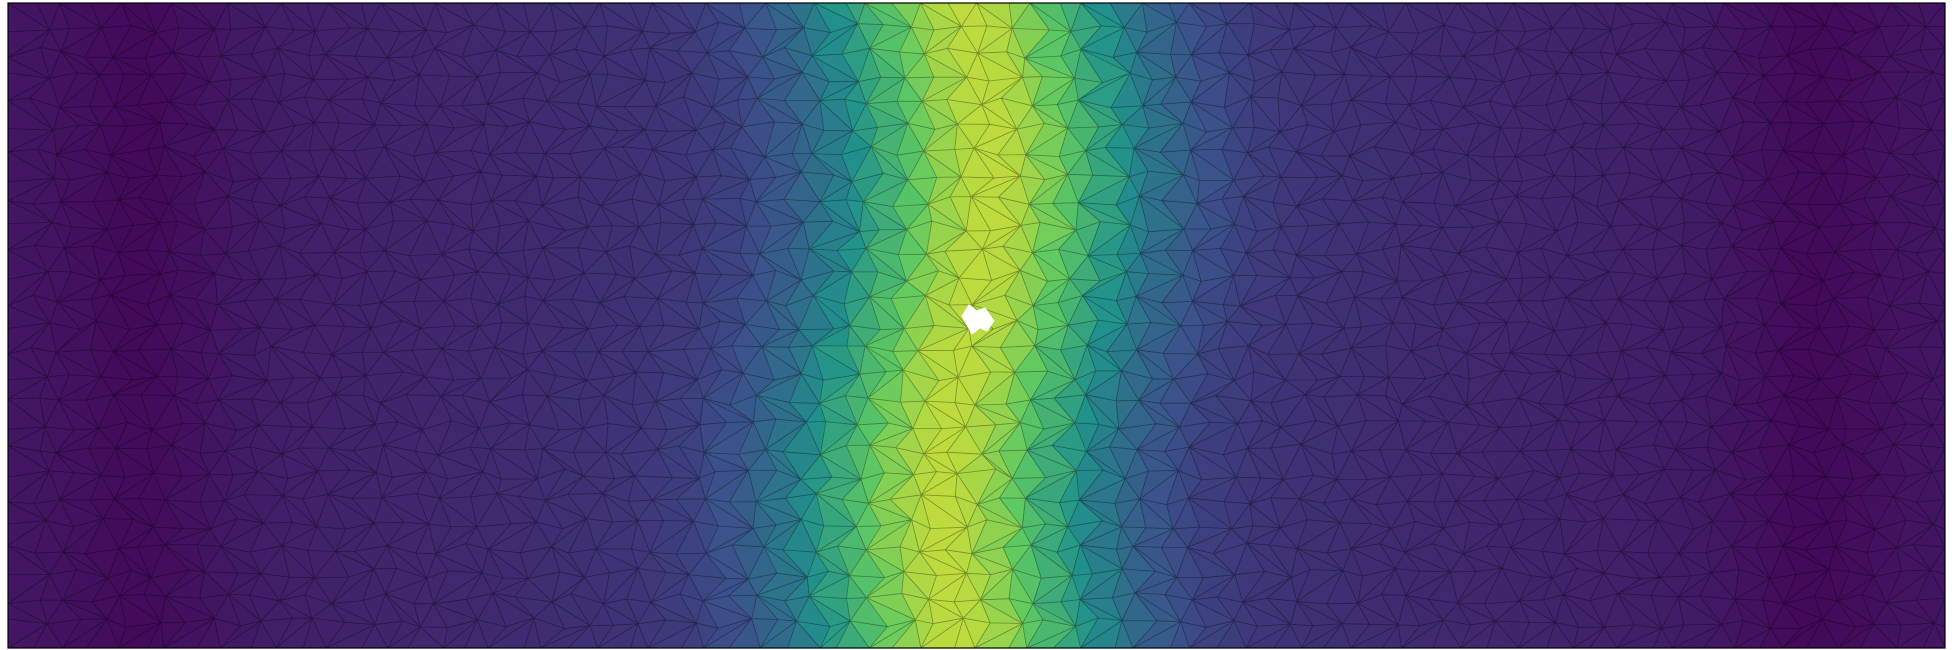 Image resolution: width=1952 pixels, height=650 pixels. I want to click on mesh-hole, so click(978, 319).